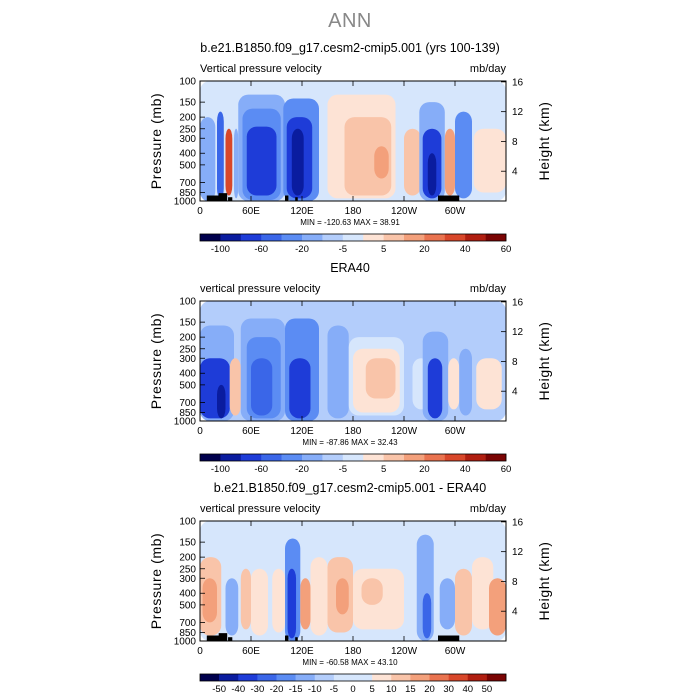  Describe the element at coordinates (371, 689) in the screenshot. I see `colorbar-label: 5` at that location.